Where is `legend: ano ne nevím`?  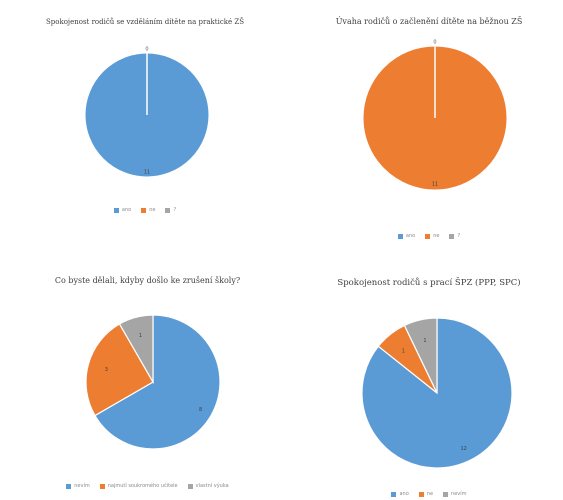
legend: ano ne nevím is located at coordinates (429, 494).